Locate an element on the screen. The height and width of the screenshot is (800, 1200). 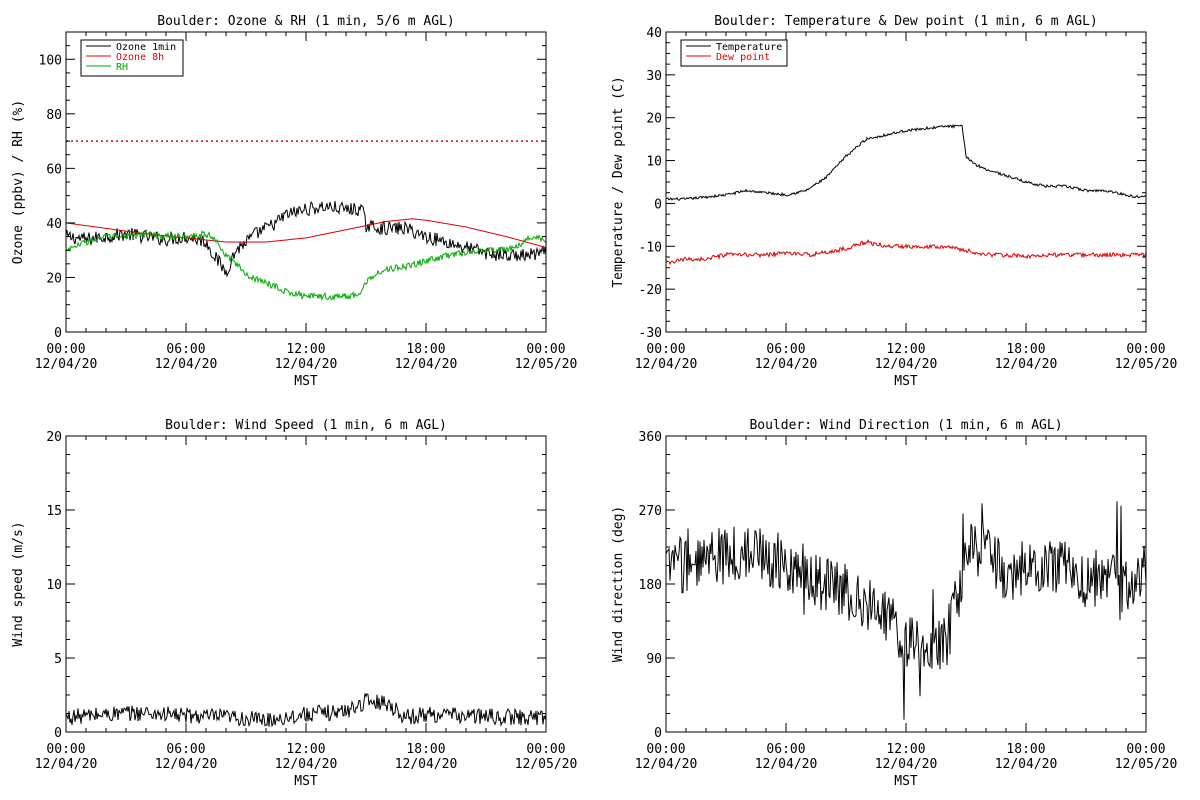
legend-entry: Dew point is located at coordinates (743, 57).